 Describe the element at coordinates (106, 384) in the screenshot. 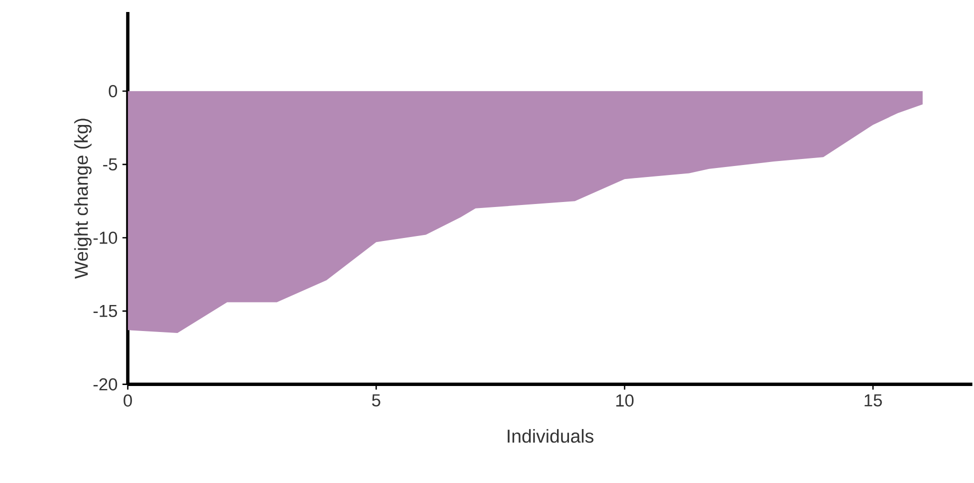

I see `y-tick-label: -20` at that location.